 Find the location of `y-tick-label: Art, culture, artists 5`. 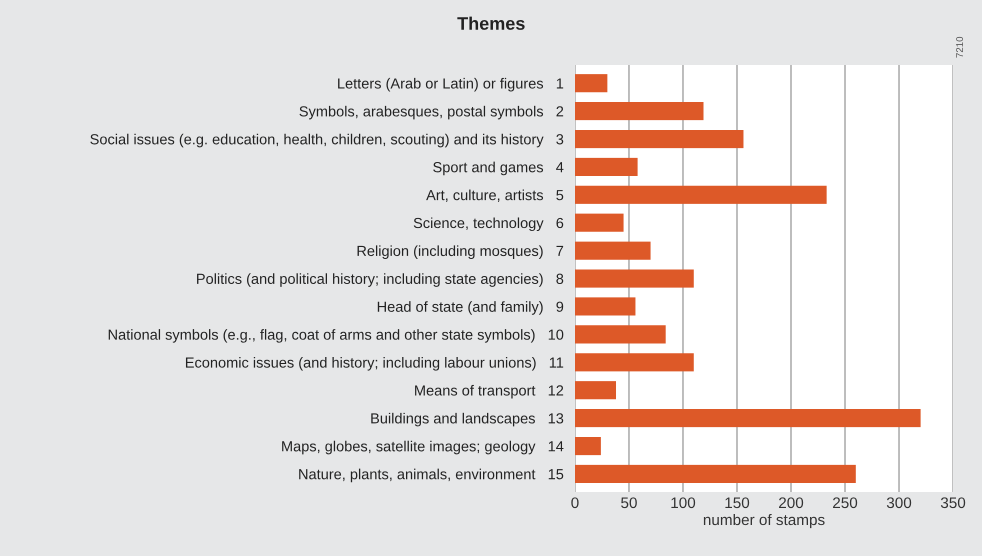

y-tick-label: Art, culture, artists 5 is located at coordinates (495, 196).